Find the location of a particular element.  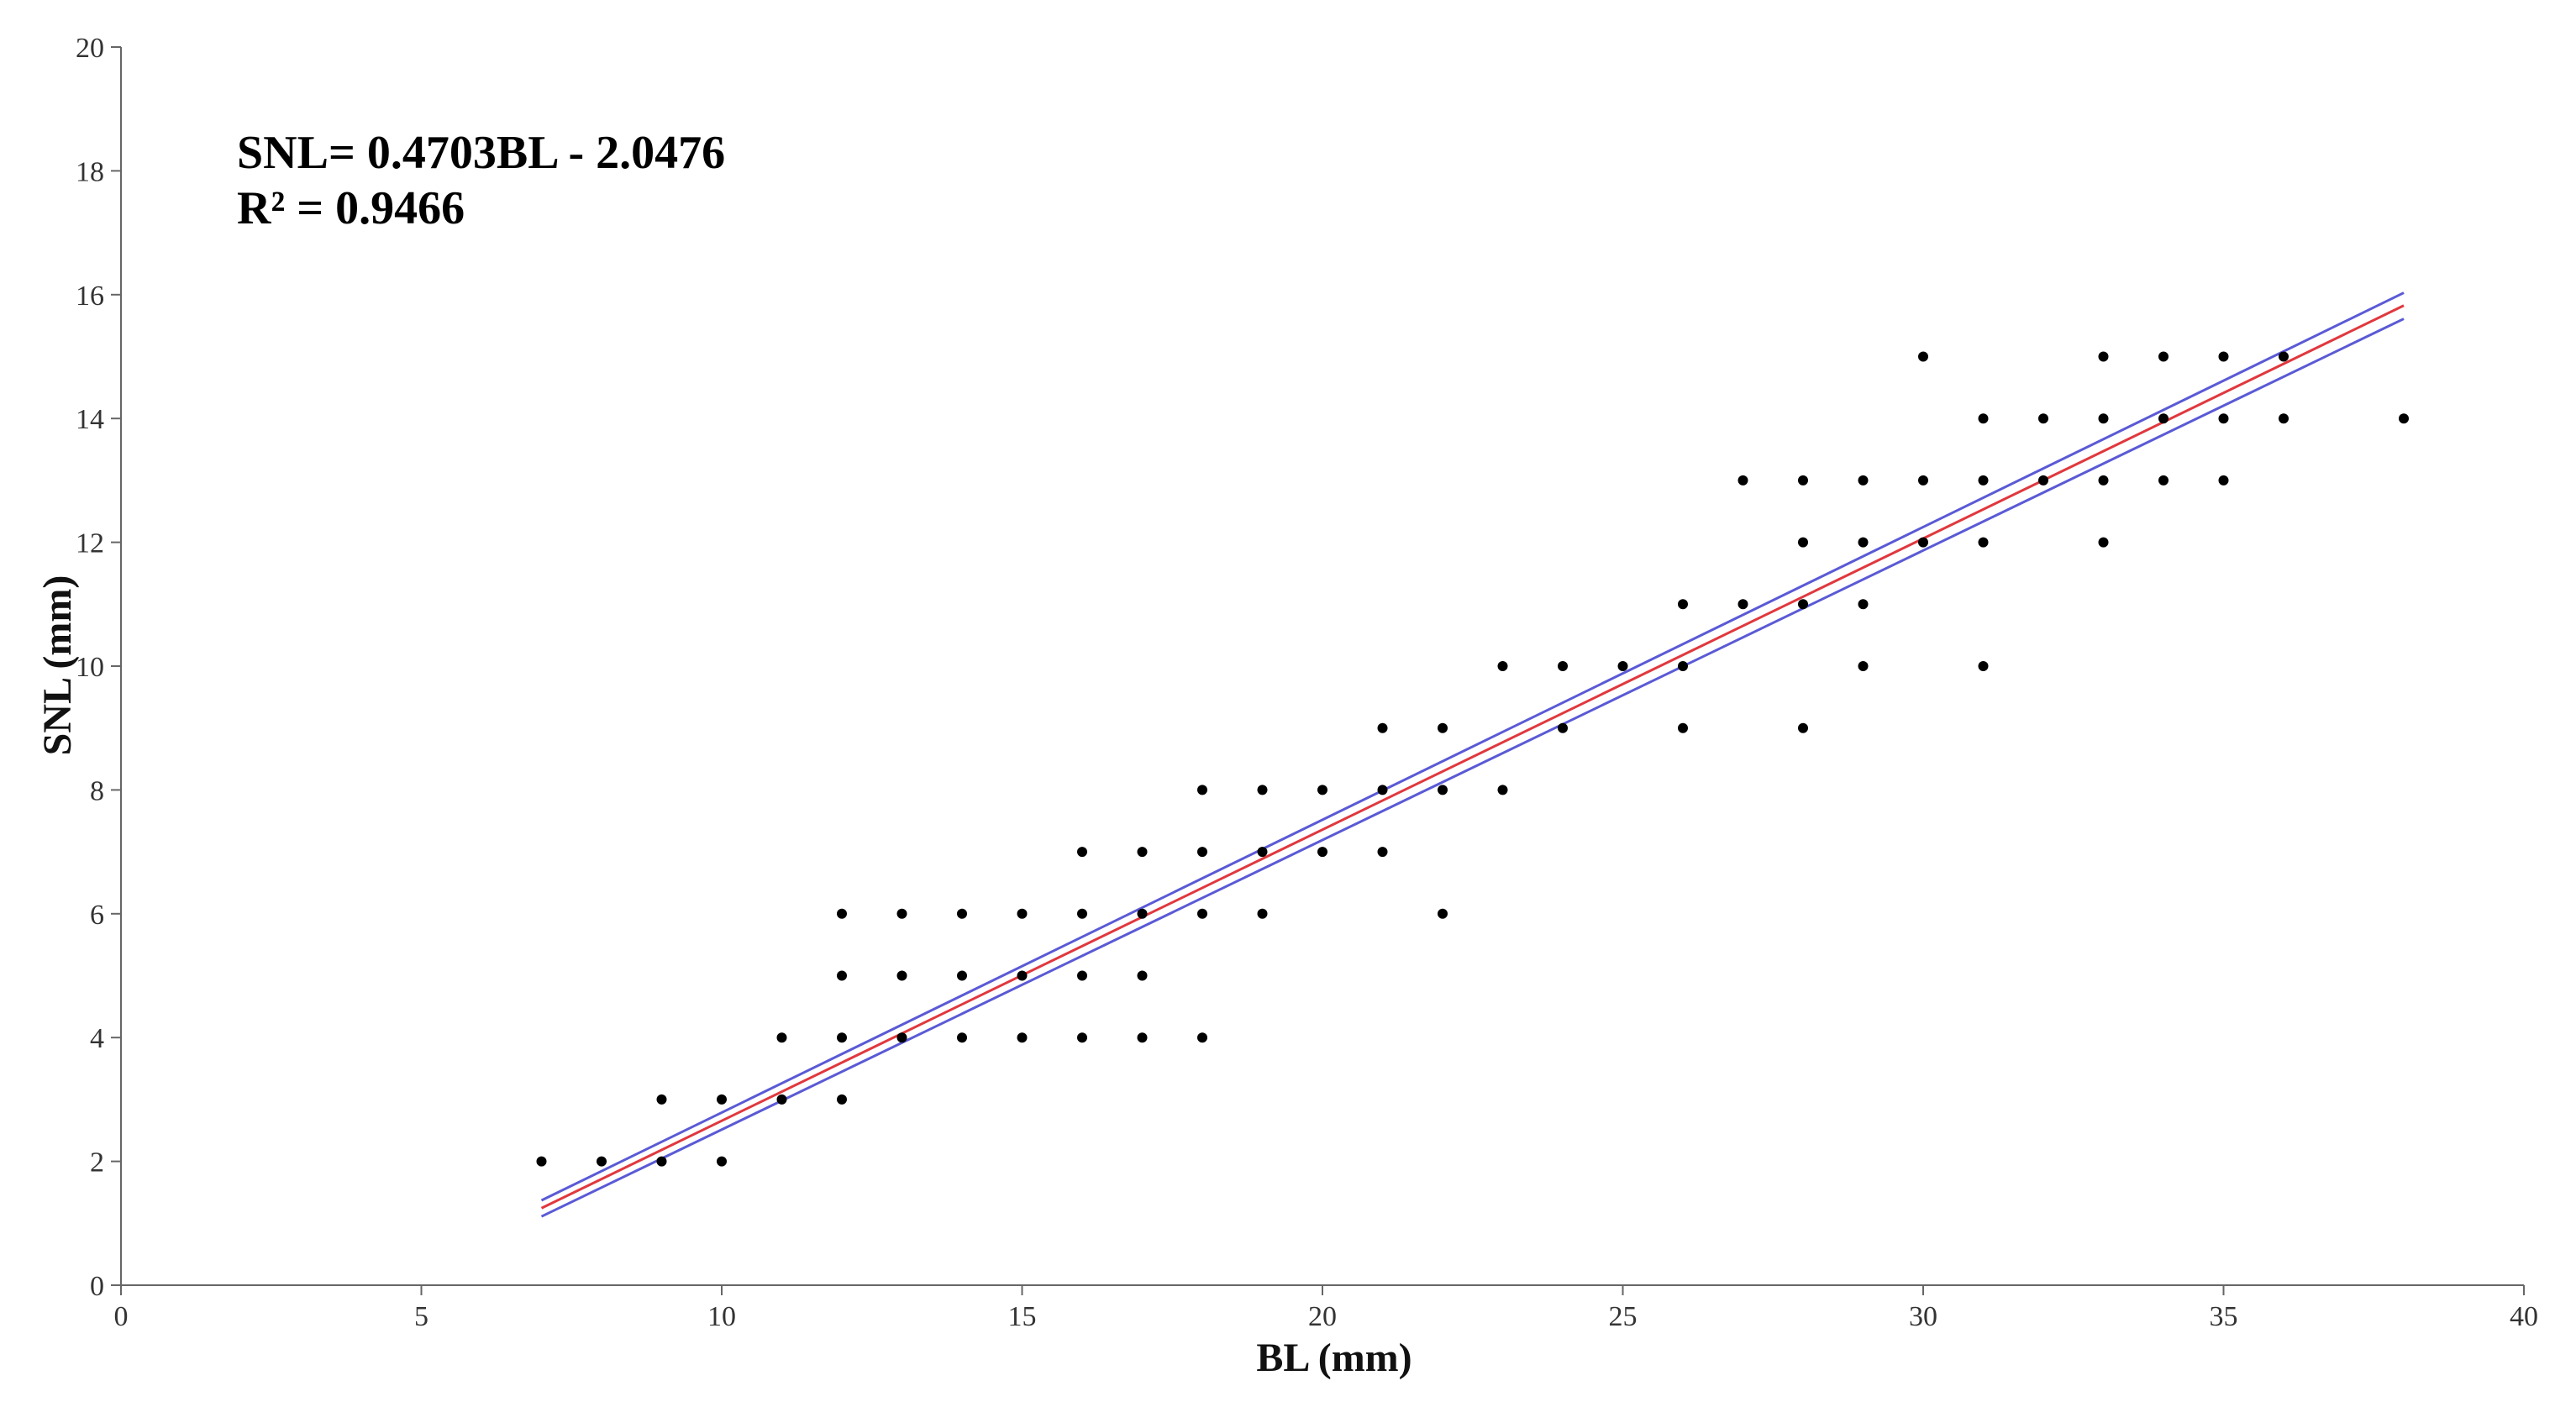

x-tick-label: 0 is located at coordinates (122, 1316).